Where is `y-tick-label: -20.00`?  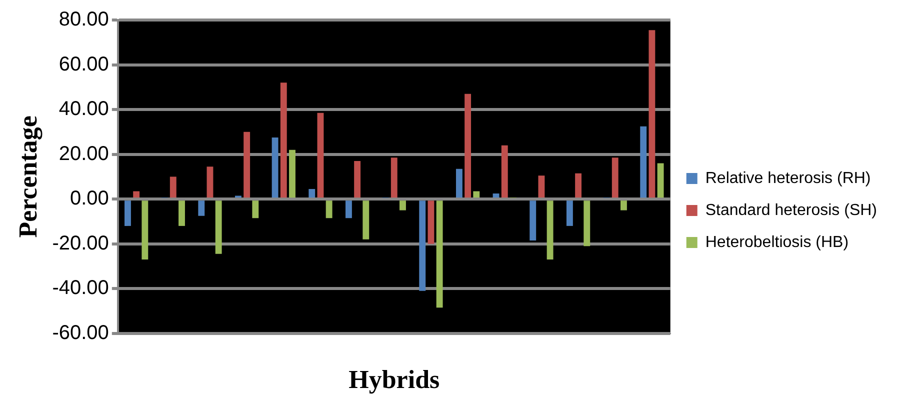
y-tick-label: -20.00 is located at coordinates (80, 243).